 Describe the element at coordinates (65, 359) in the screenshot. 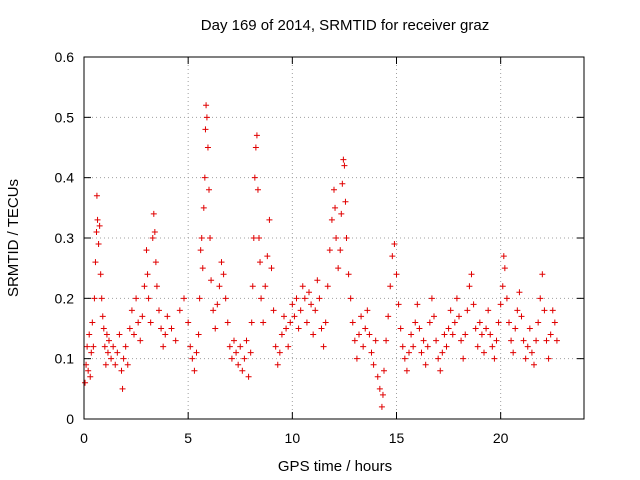

I see `y-tick-label: 0.1` at that location.